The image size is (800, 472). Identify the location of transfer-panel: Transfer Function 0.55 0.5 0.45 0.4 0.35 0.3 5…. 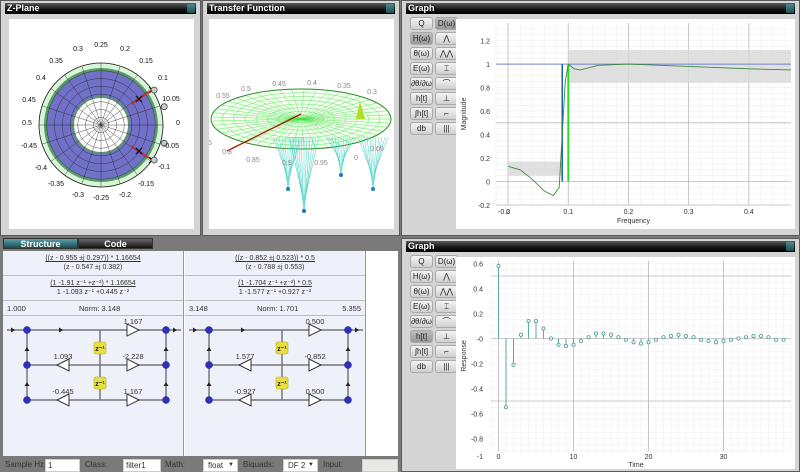
(301, 118).